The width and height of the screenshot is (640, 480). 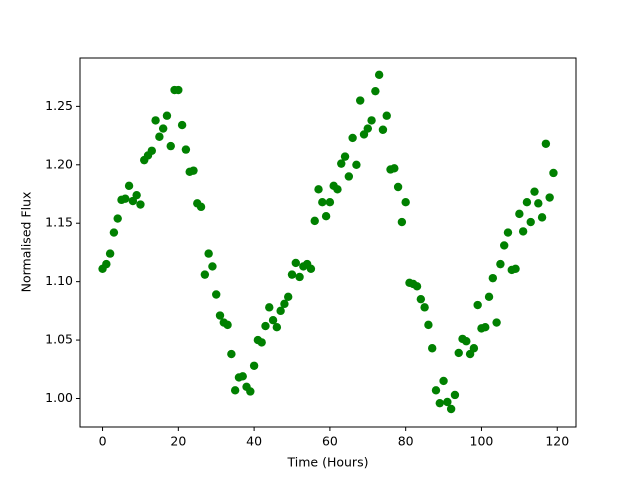 What do you see at coordinates (406, 441) in the screenshot?
I see `x-tick-label: 80` at bounding box center [406, 441].